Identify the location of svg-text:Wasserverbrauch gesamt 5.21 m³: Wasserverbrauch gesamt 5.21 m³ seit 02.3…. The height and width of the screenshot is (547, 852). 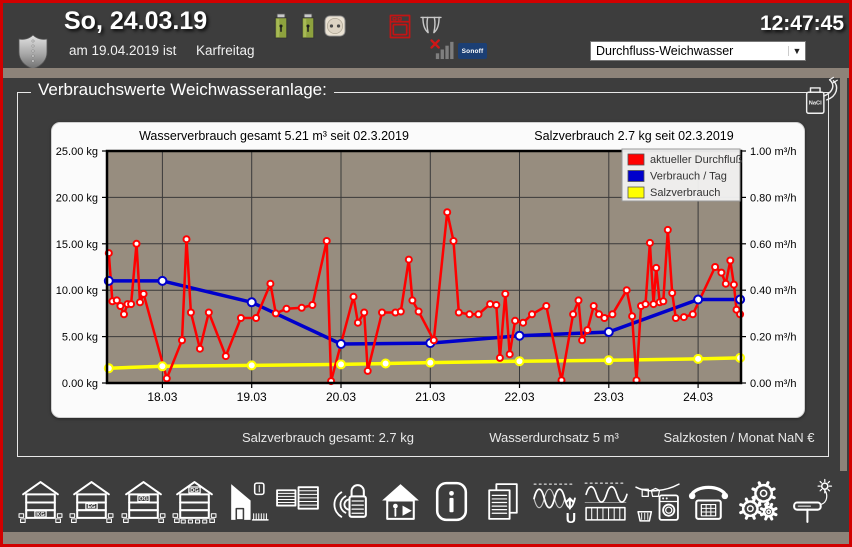
(274, 136).